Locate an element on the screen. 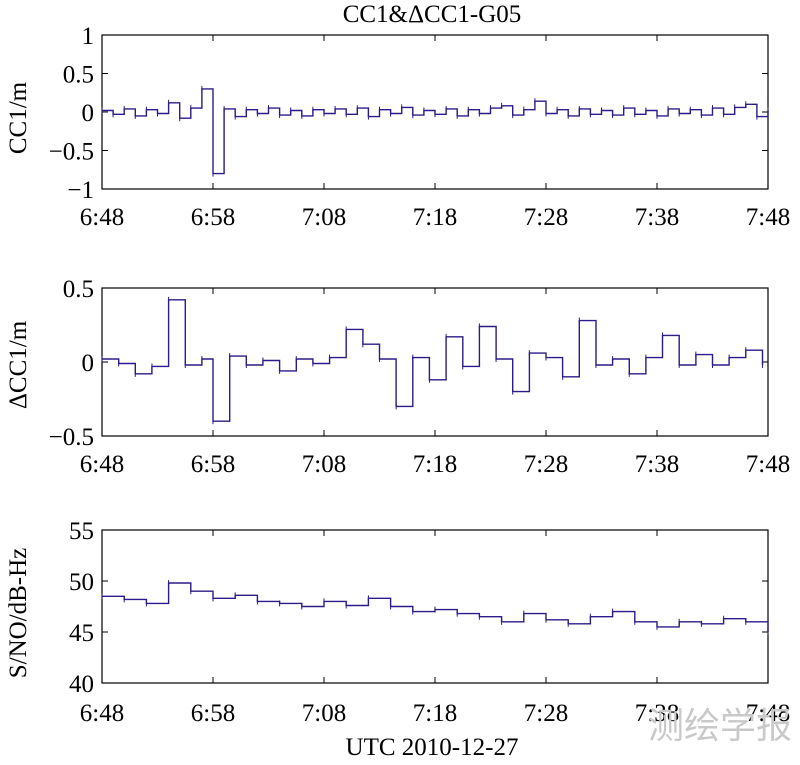 This screenshot has width=800, height=765. y-tick-label: −1 is located at coordinates (80, 190).